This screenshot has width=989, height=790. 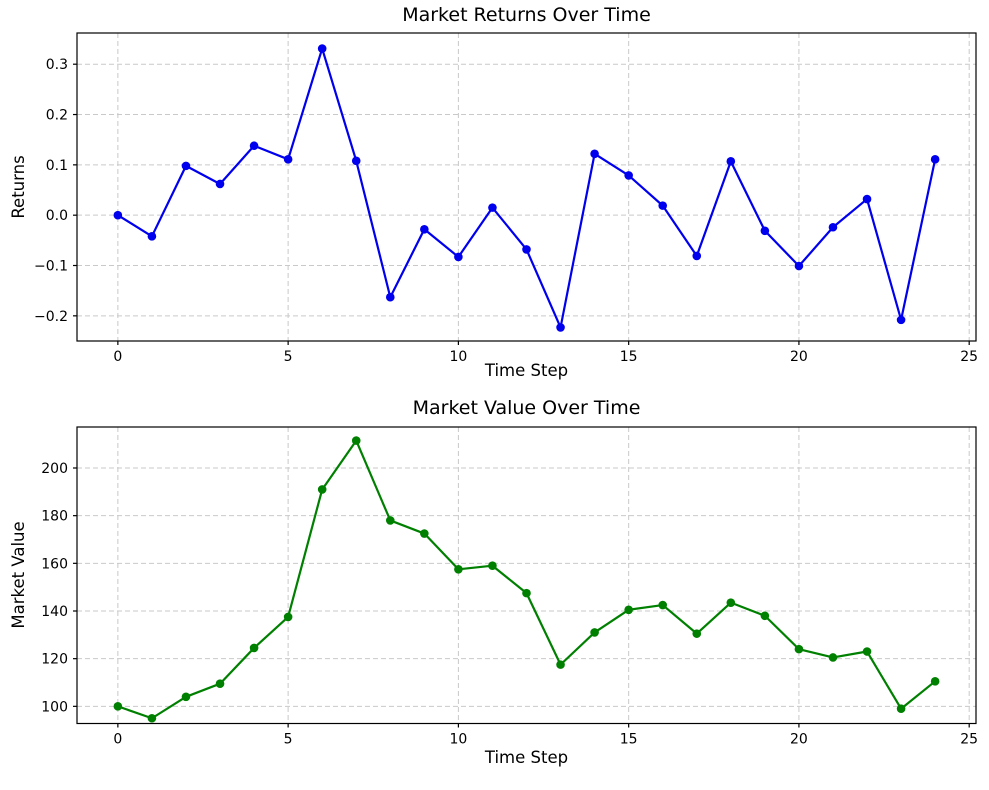 I want to click on market-value-y-tick-label: 100, so click(x=54, y=707).